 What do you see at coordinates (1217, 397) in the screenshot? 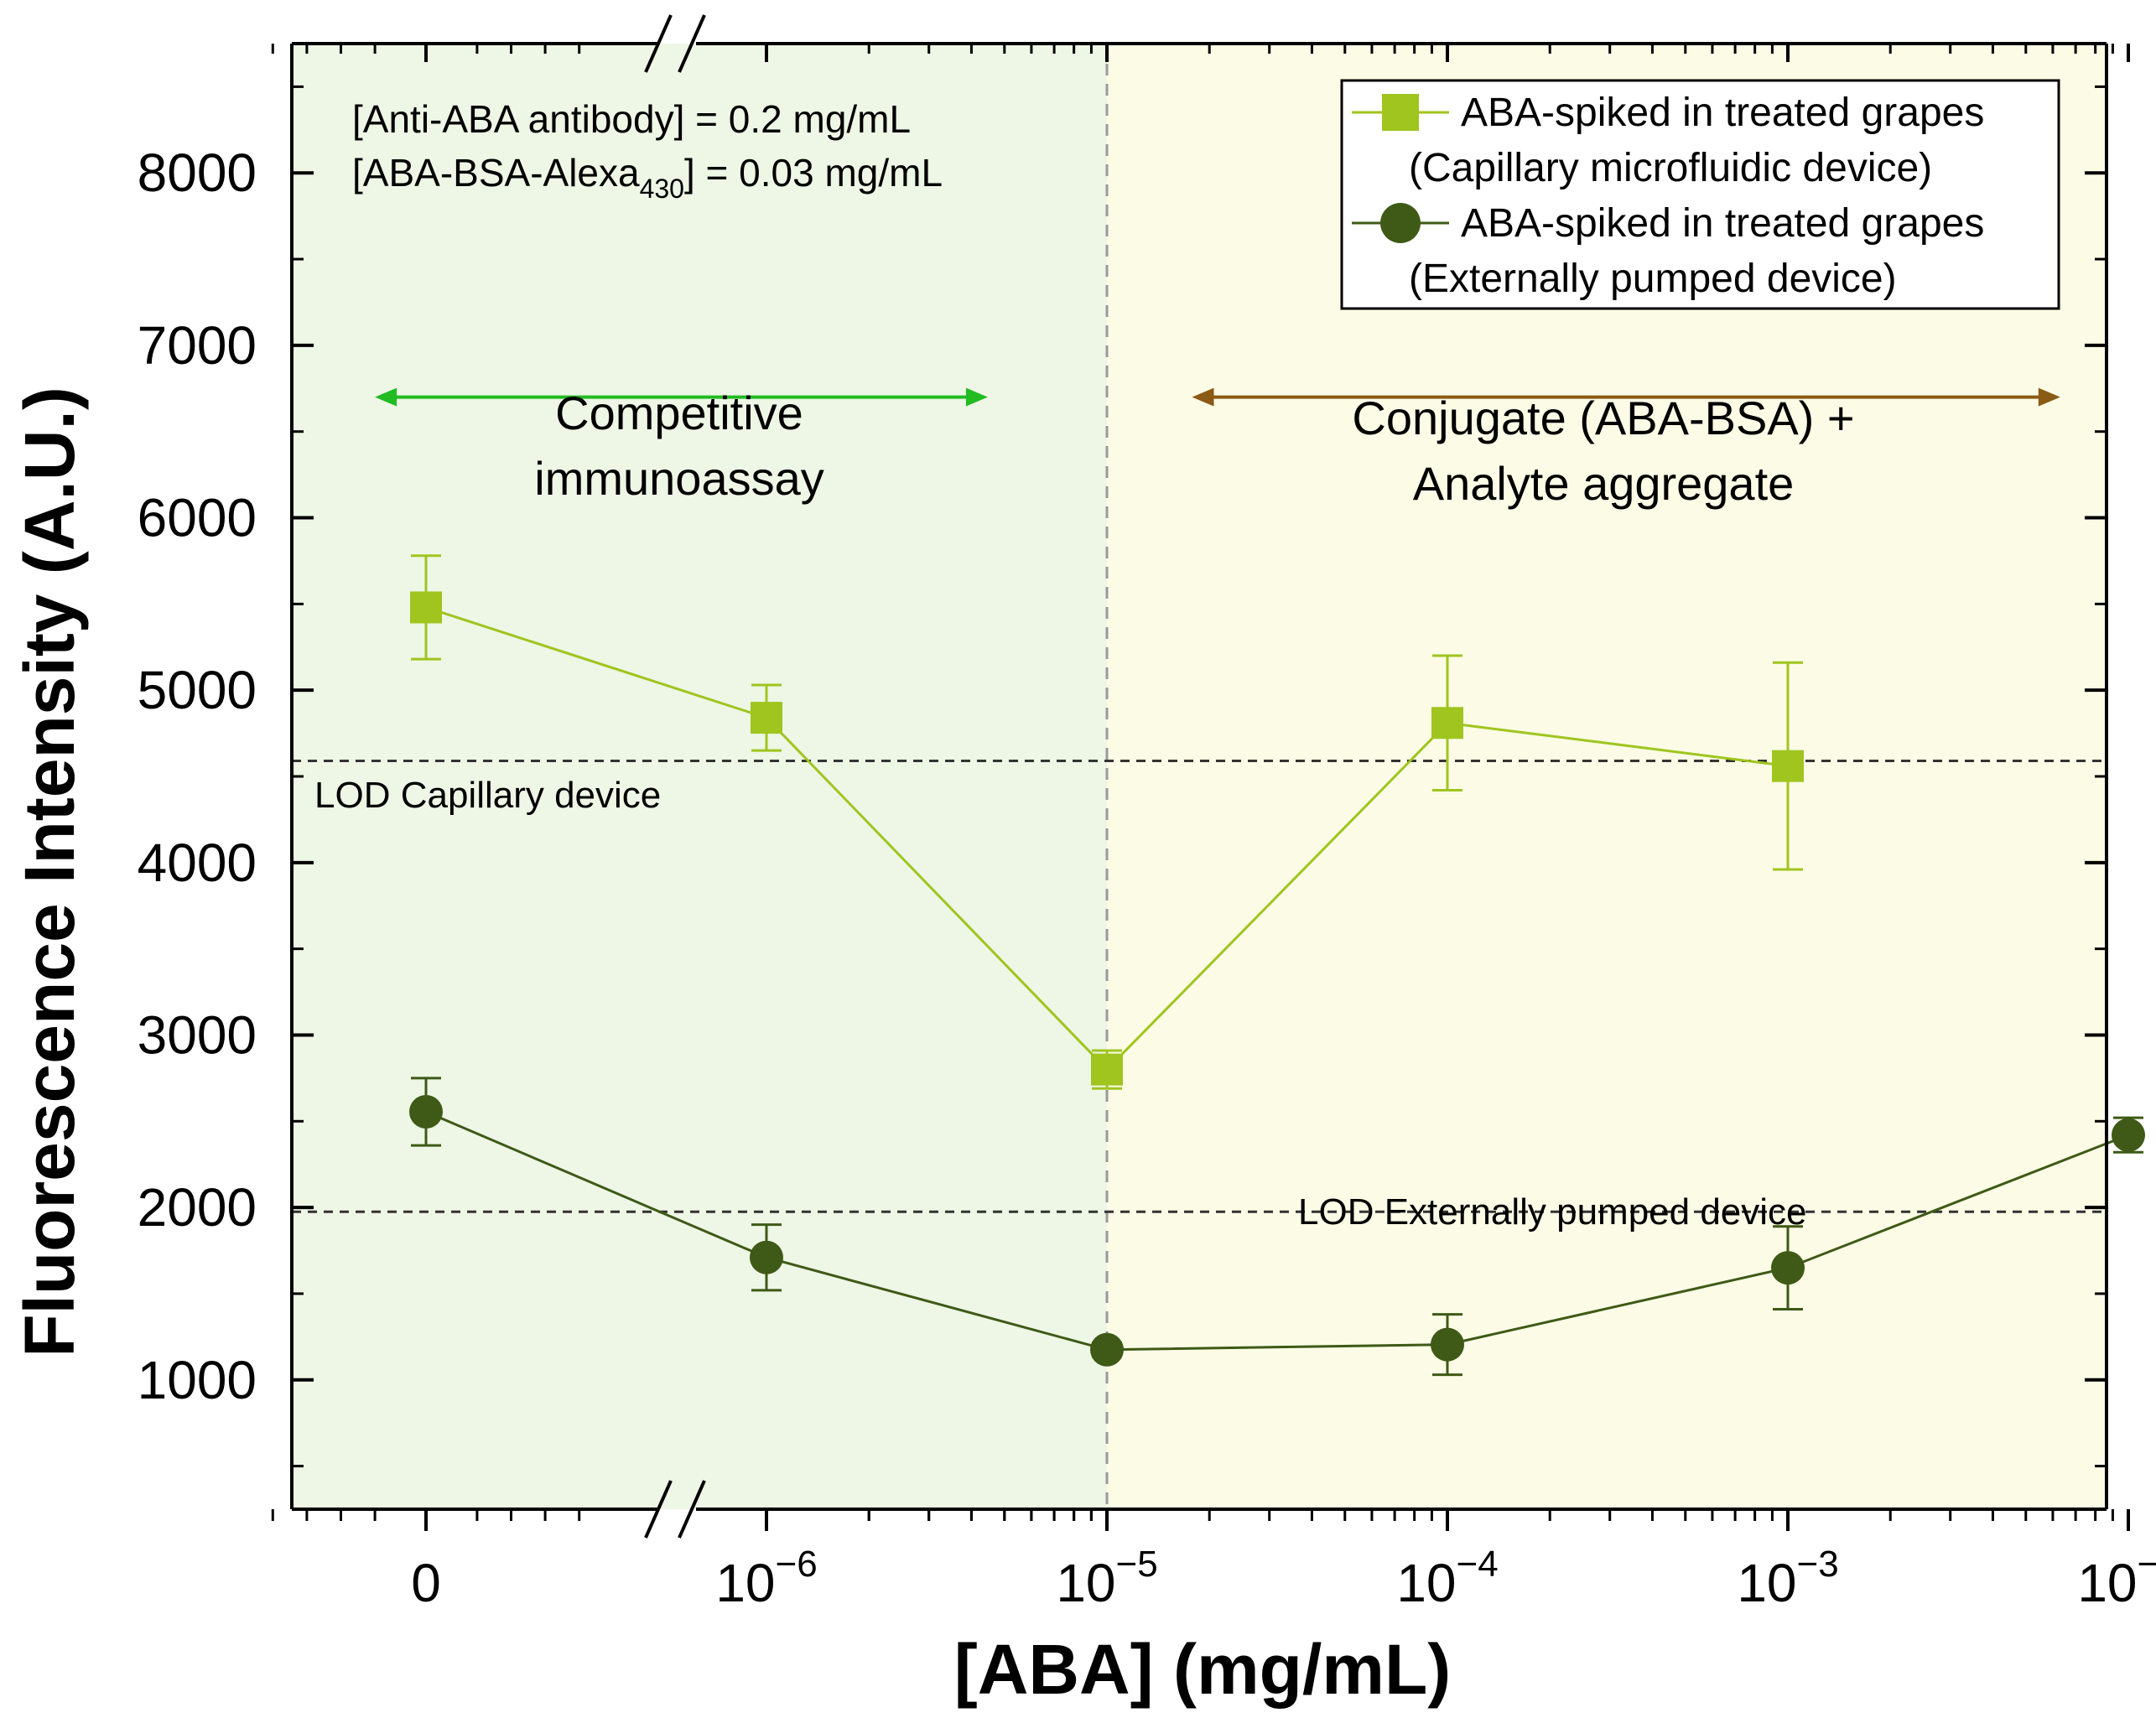
I see `region-arrows` at bounding box center [1217, 397].